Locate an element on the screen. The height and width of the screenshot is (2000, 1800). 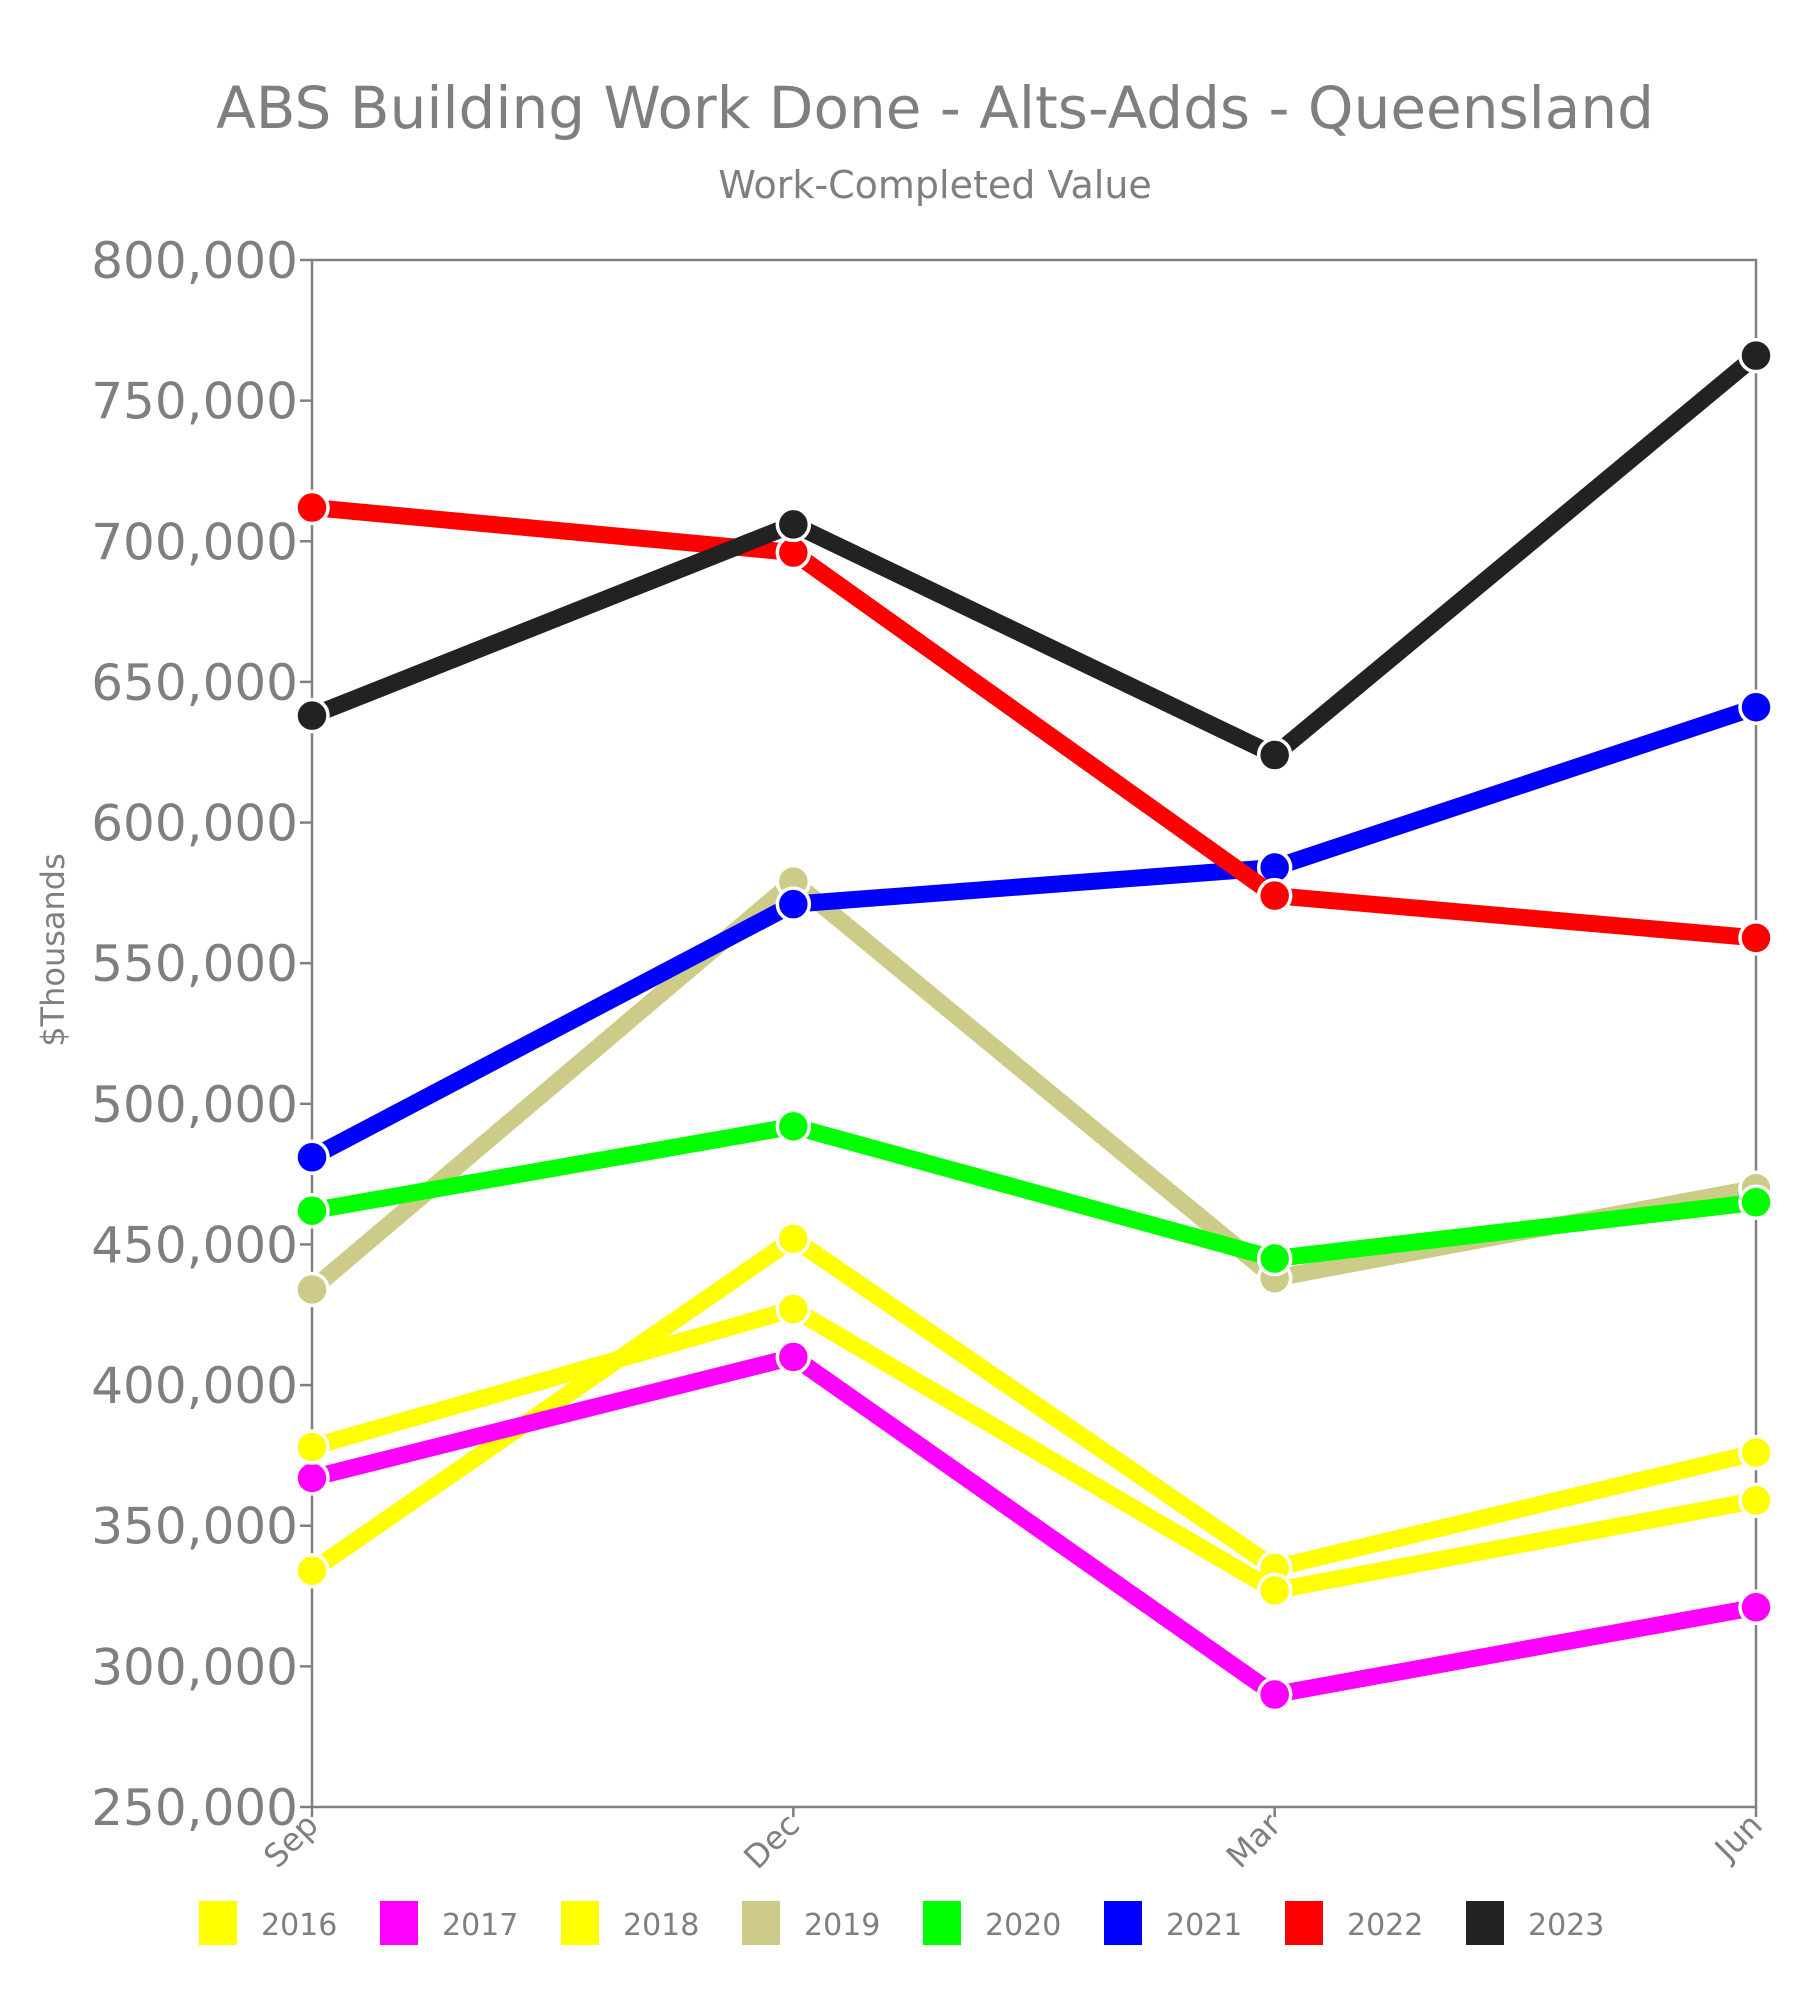
legend-label: 2021 is located at coordinates (1204, 1925).